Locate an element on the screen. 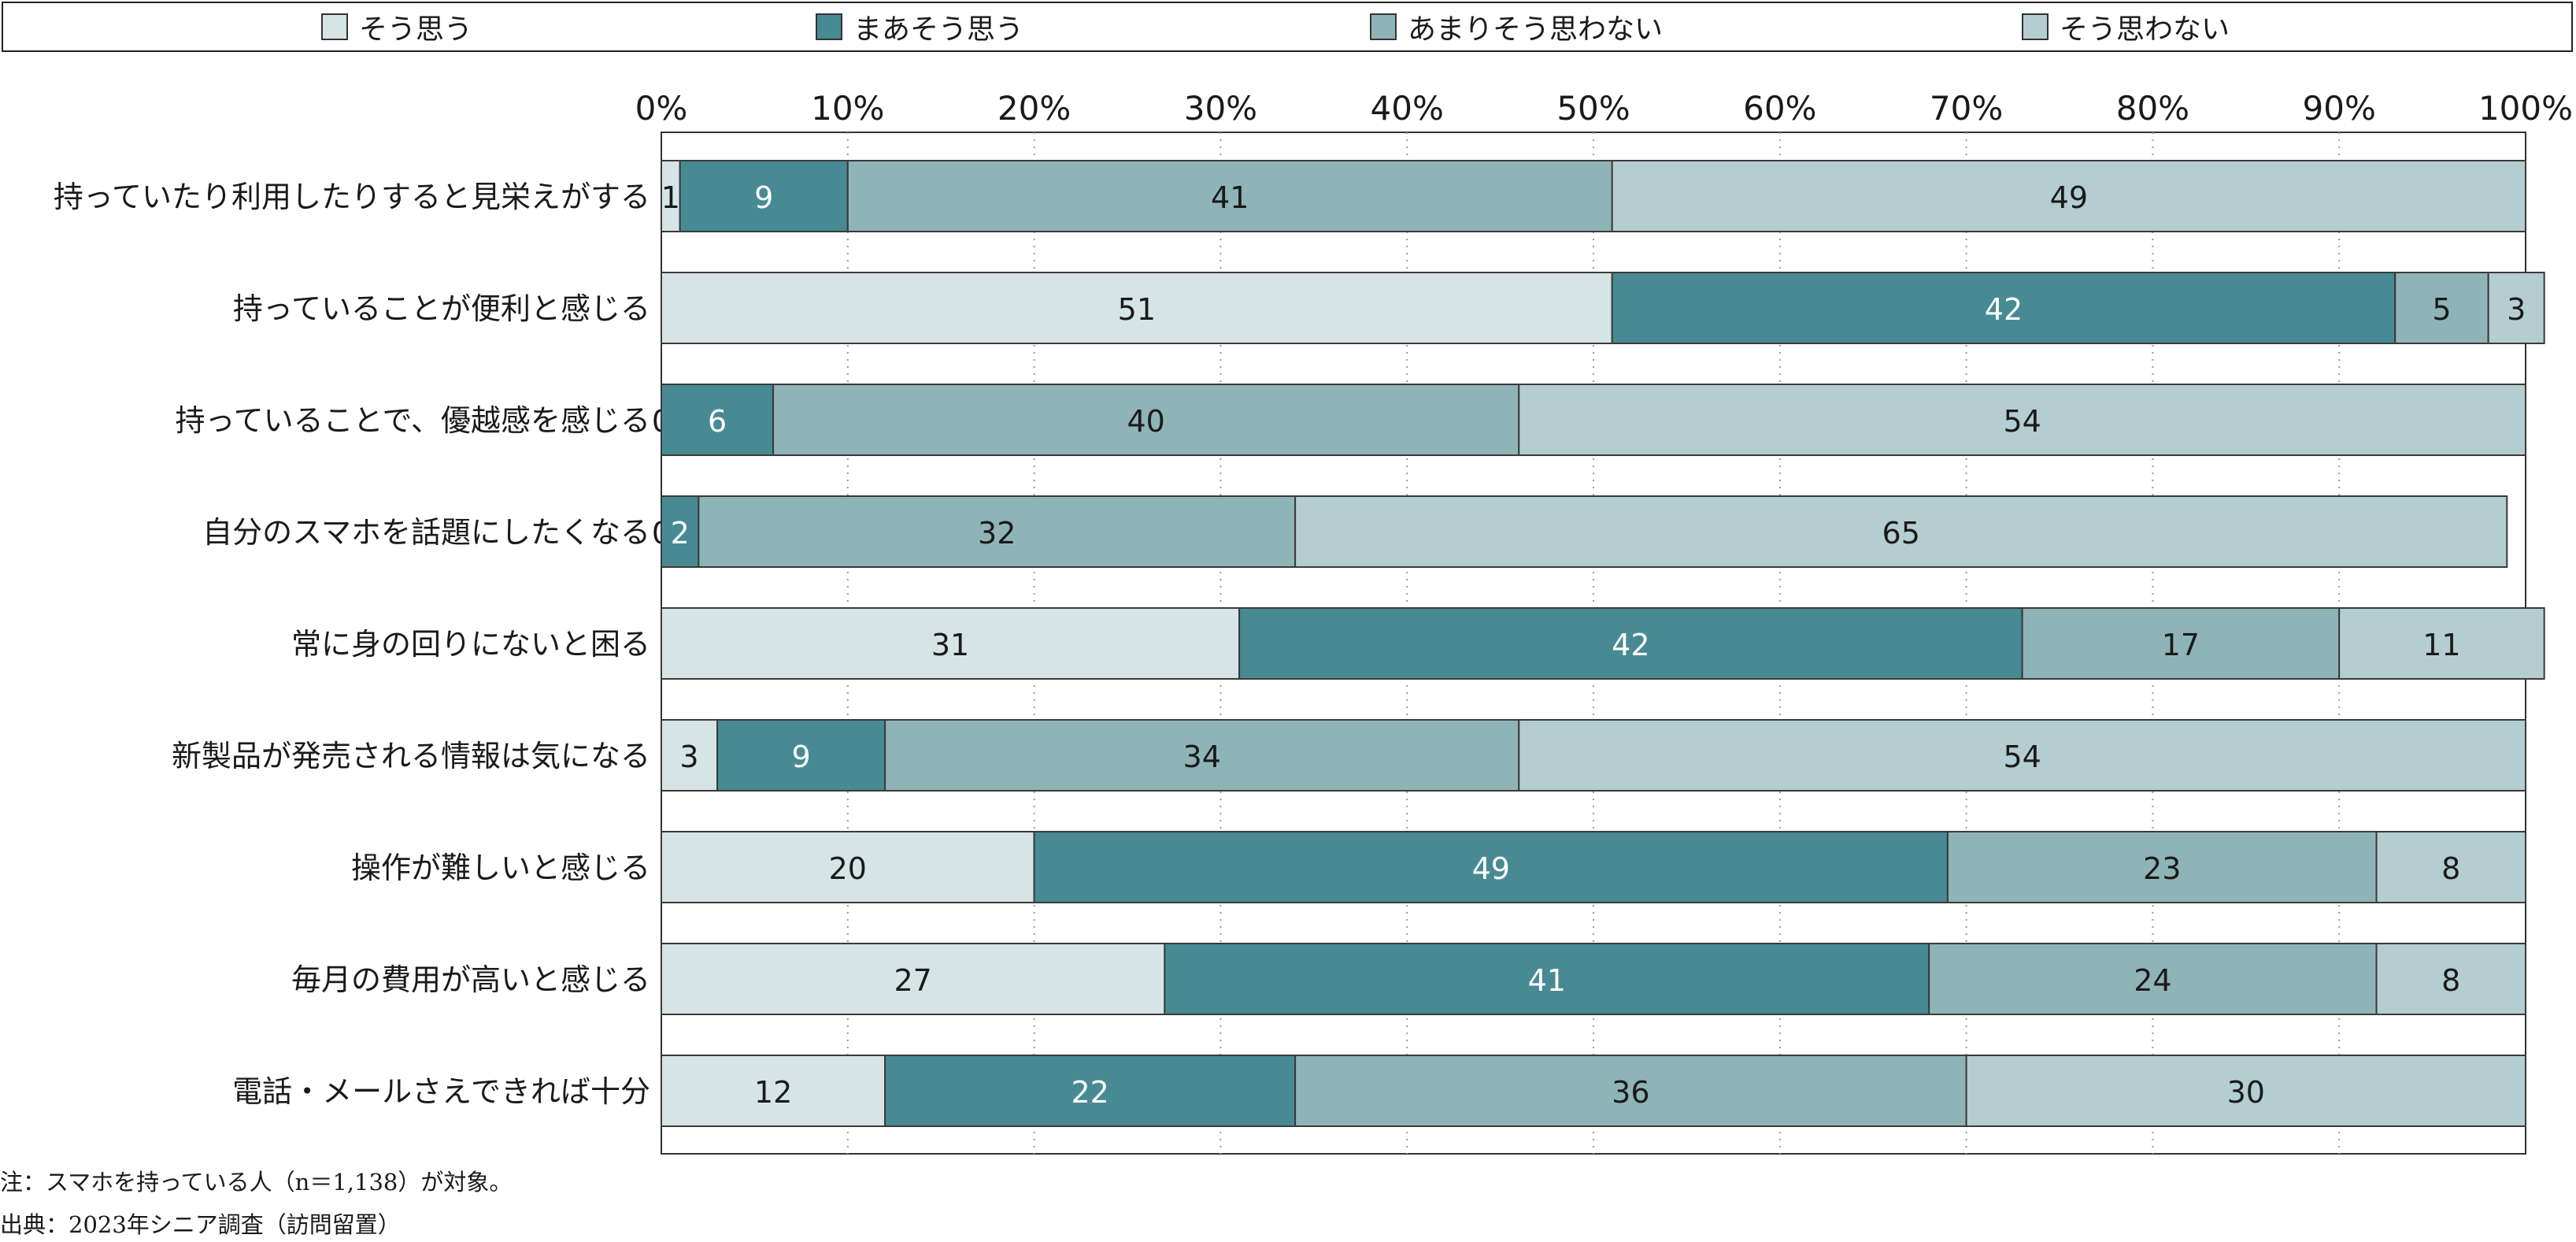 The image size is (2576, 1242). data-label: 5 is located at coordinates (2441, 309).